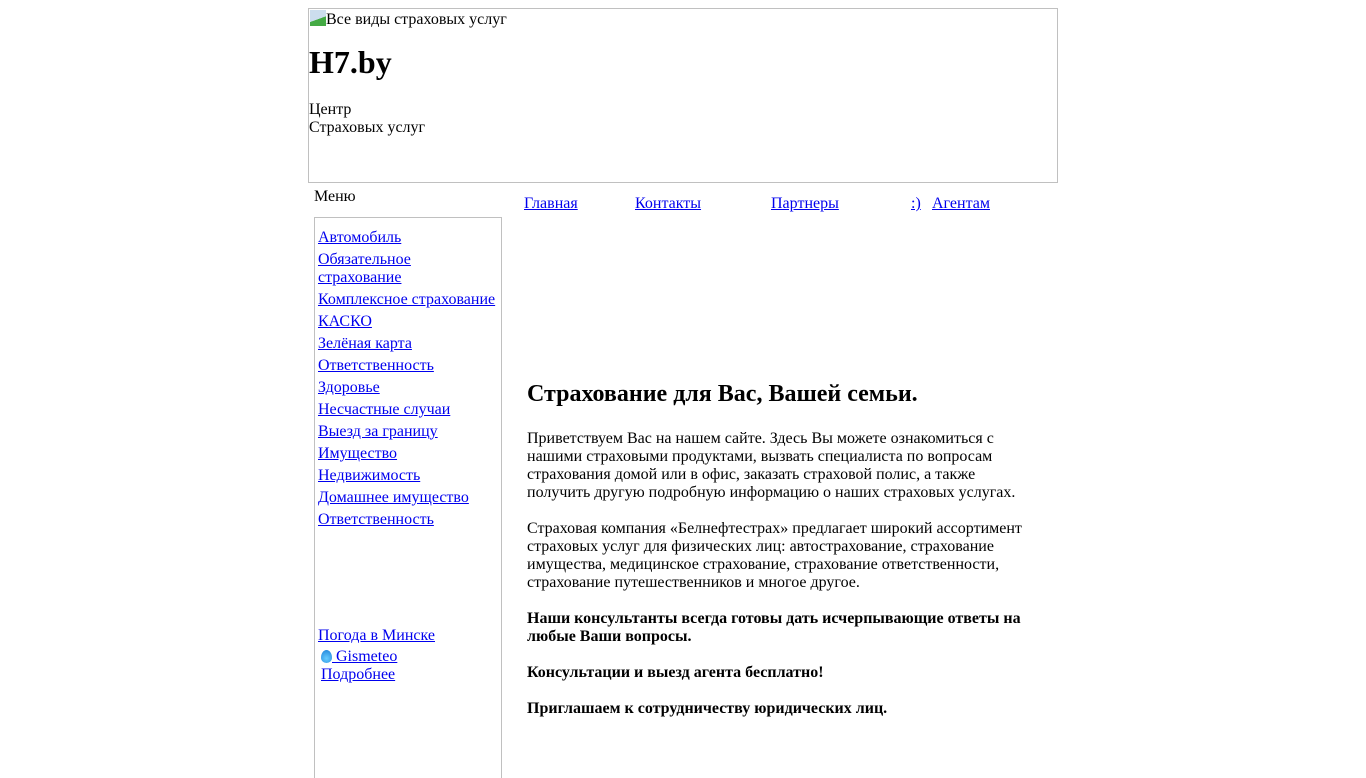 This screenshot has width=1366, height=778. What do you see at coordinates (916, 203) in the screenshot?
I see `nav-smile: :)` at bounding box center [916, 203].